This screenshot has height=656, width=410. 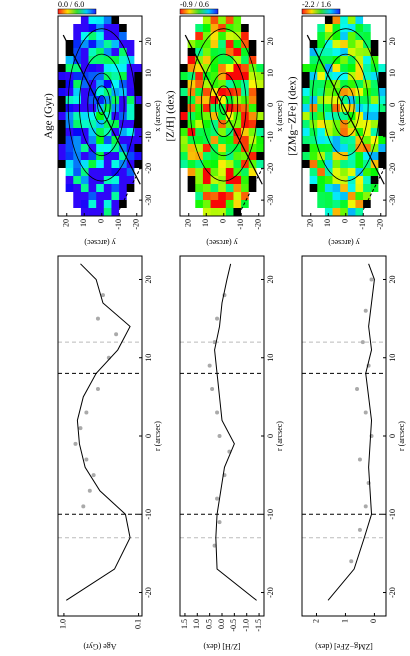 What do you see at coordinates (240, 224) in the screenshot?
I see `y-tick-label: -10` at bounding box center [240, 224].